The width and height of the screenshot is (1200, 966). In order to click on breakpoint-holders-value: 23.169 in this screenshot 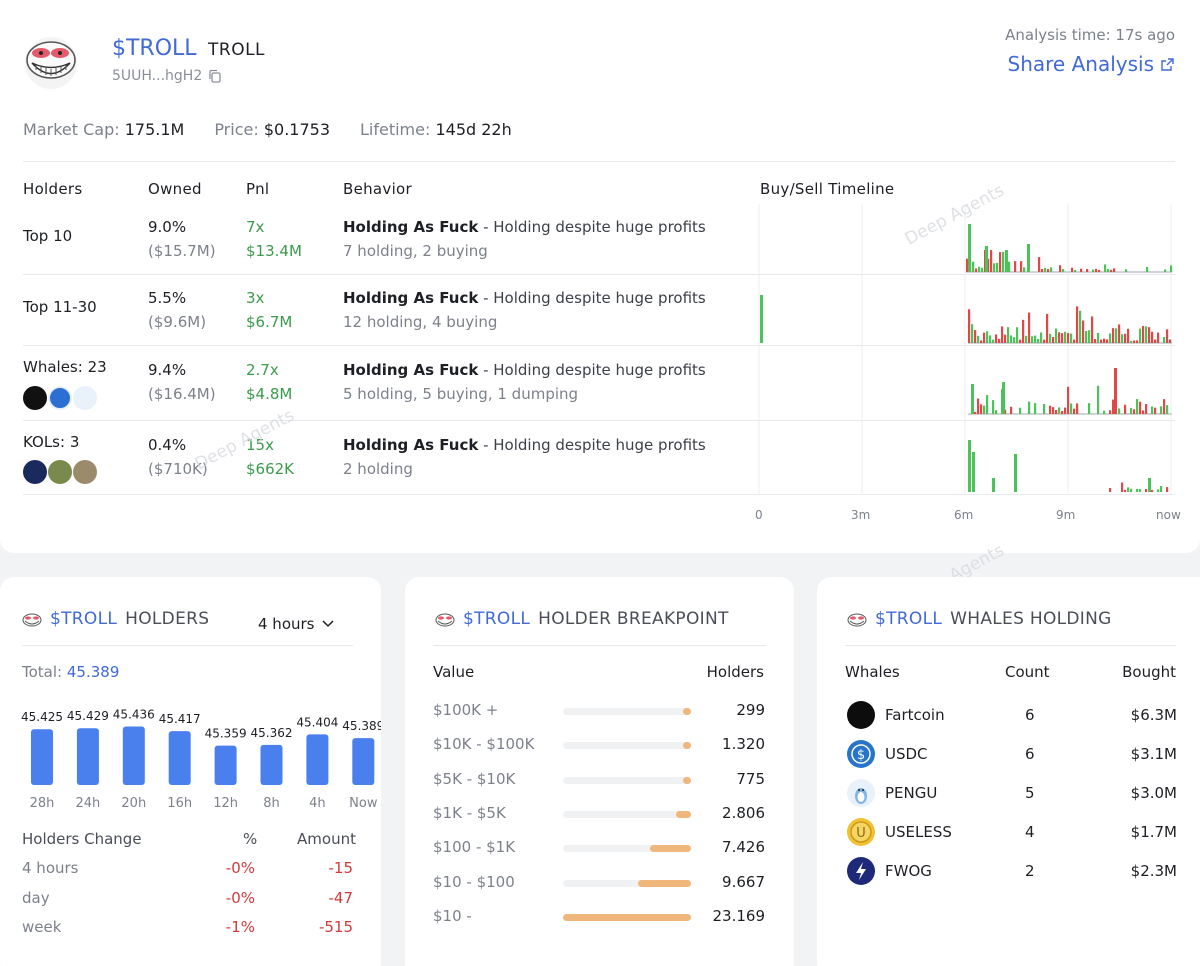, I will do `click(739, 915)`.